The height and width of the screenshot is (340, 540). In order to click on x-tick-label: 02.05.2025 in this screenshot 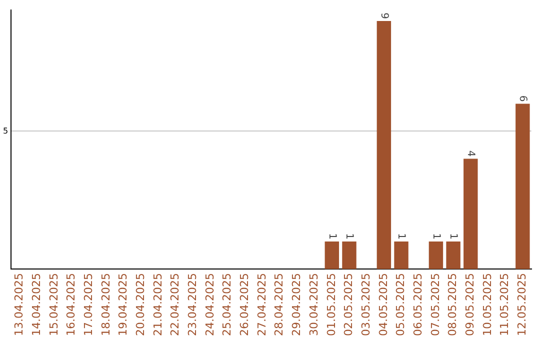, I will do `click(349, 304)`.